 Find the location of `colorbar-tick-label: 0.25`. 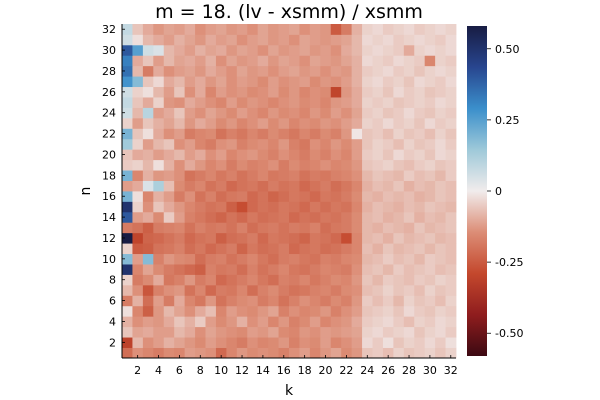

colorbar-tick-label: 0.25 is located at coordinates (507, 120).